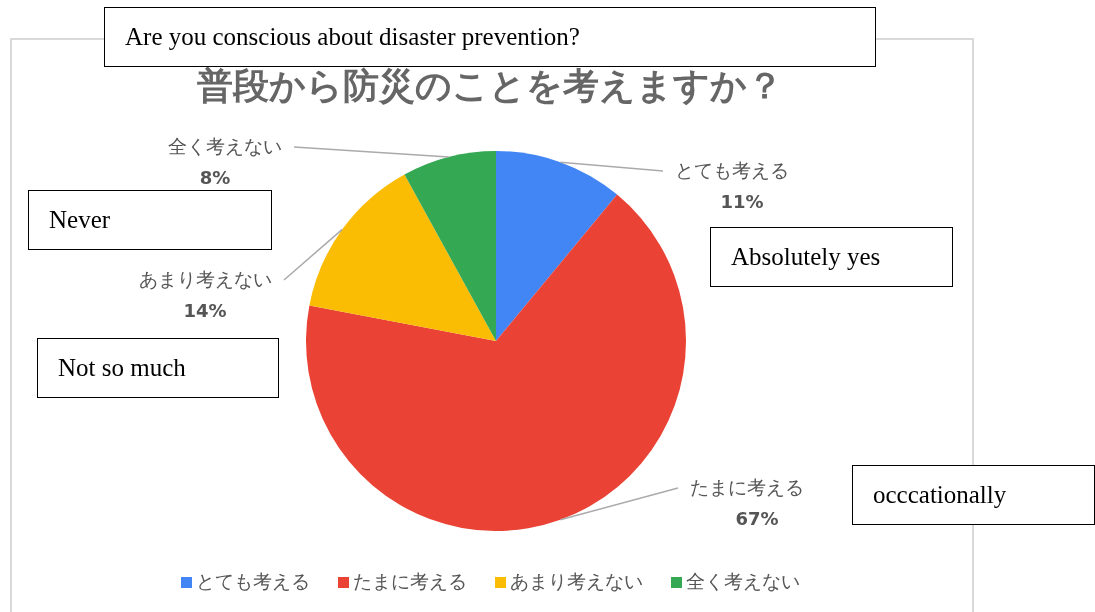 The height and width of the screenshot is (612, 1095). Describe the element at coordinates (973, 495) in the screenshot. I see `text: occcationally` at that location.